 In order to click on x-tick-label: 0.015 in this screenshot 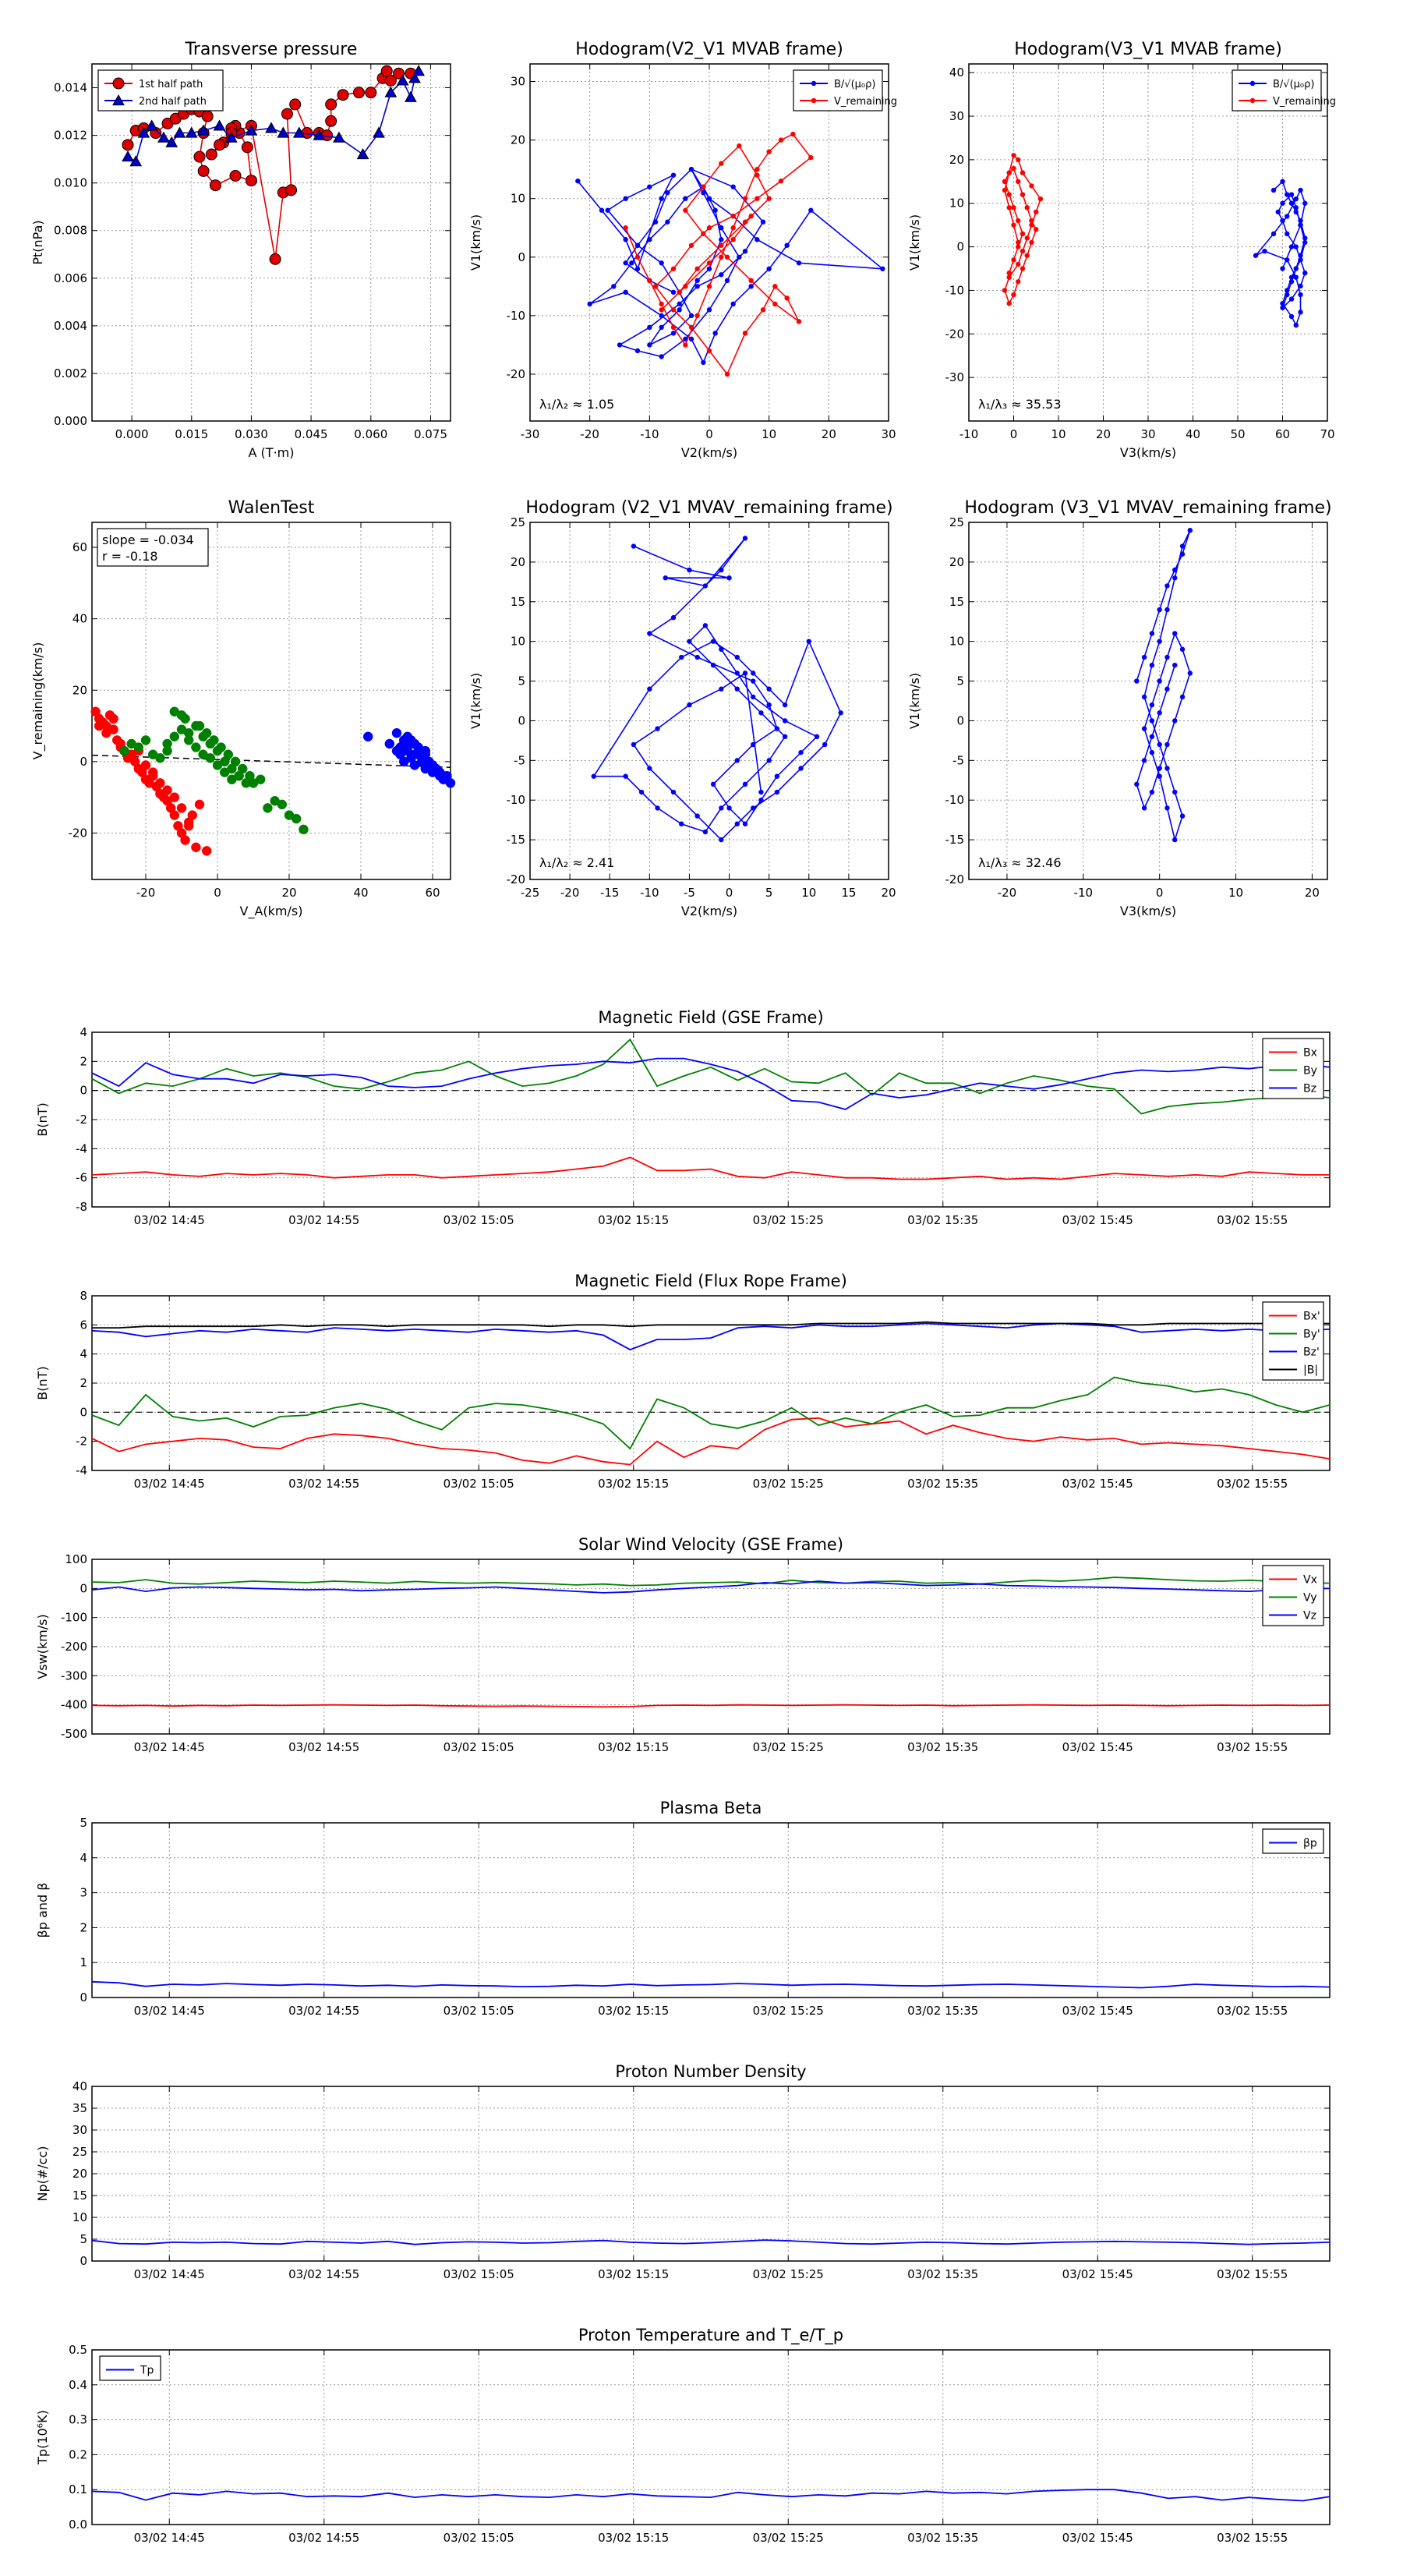, I will do `click(191, 434)`.